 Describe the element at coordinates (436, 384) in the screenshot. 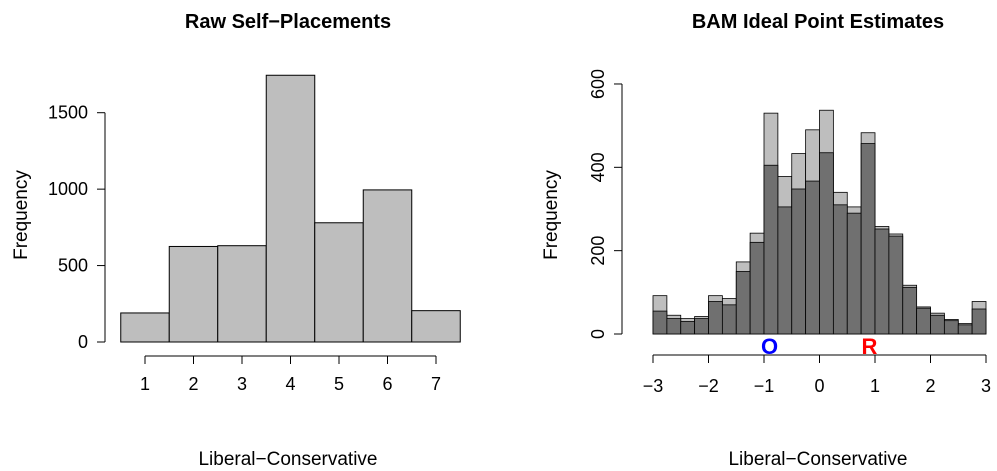

I see `left-x-tick-label: 7` at that location.